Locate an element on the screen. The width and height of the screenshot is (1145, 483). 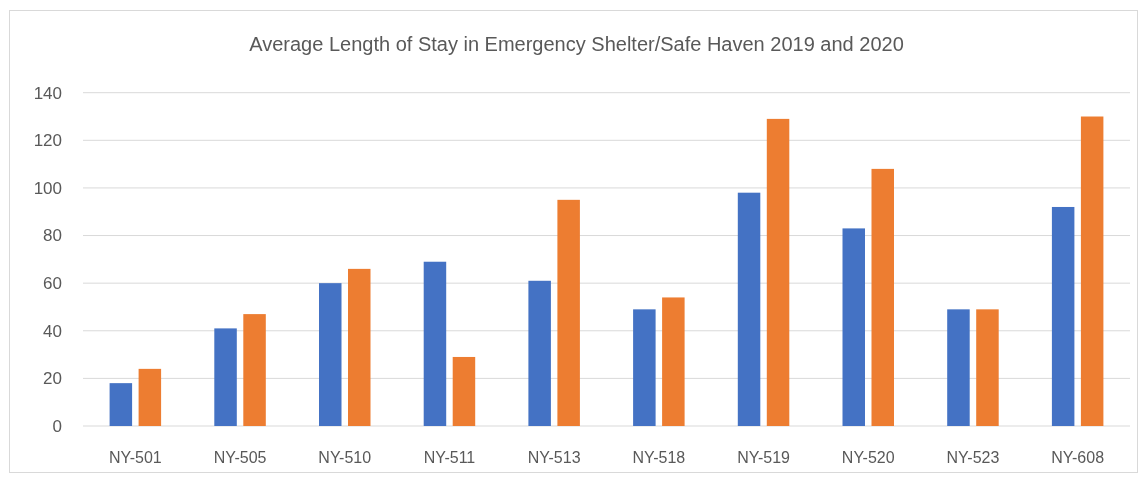
x-tick-label: NY-518 is located at coordinates (659, 457).